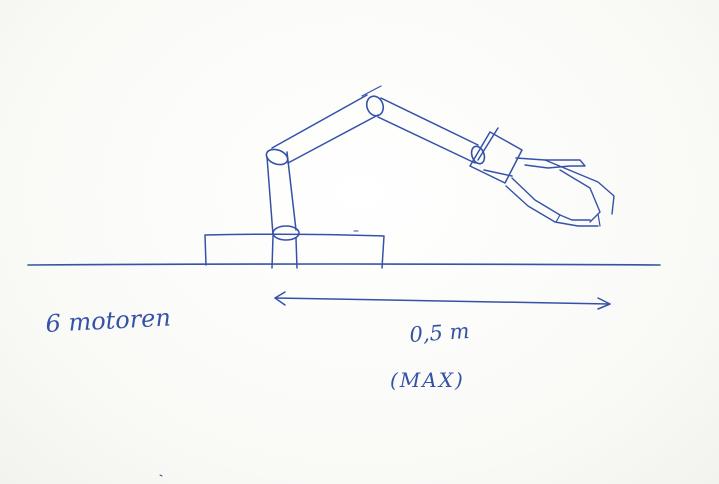 This screenshot has height=484, width=719. I want to click on wrist-housing, so click(496, 155).